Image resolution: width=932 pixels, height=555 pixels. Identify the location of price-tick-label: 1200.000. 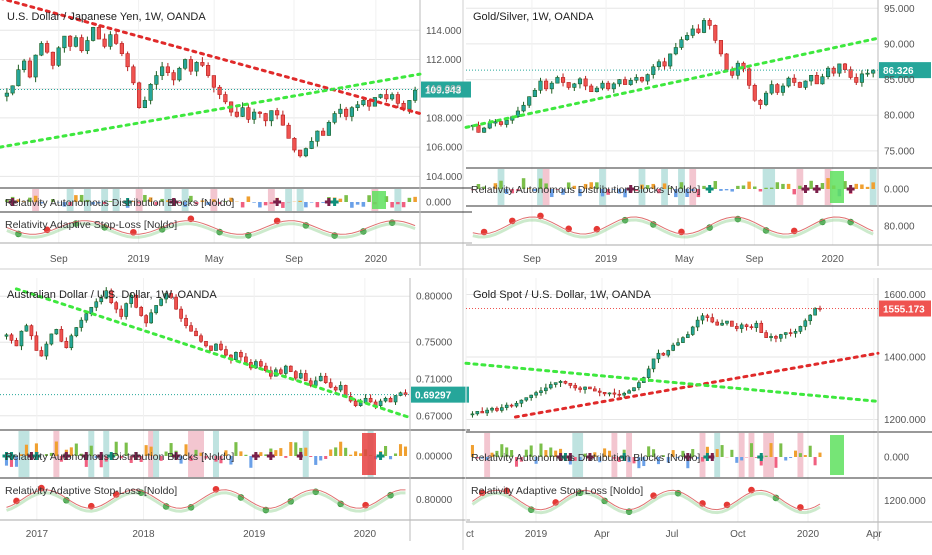
(905, 420).